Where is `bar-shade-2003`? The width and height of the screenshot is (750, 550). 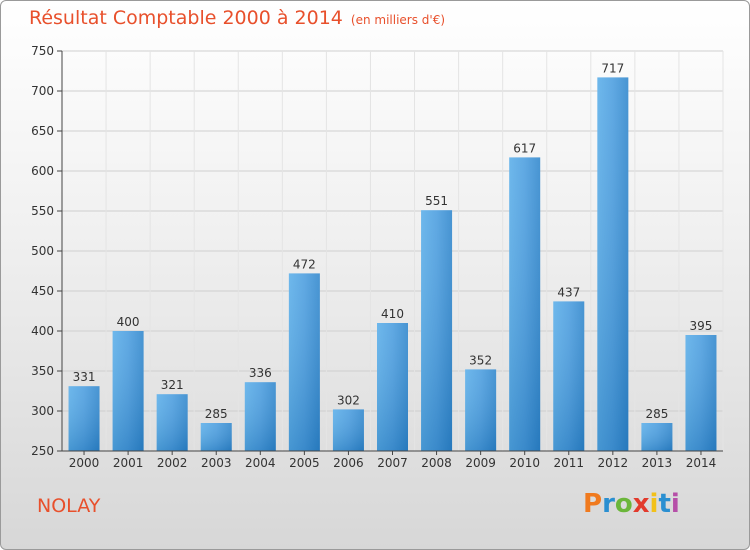 bar-shade-2003 is located at coordinates (216, 437).